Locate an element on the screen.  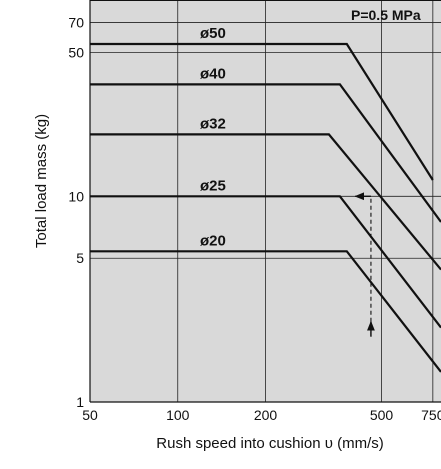
pressure-label: P=0.5 MPa is located at coordinates (386, 15).